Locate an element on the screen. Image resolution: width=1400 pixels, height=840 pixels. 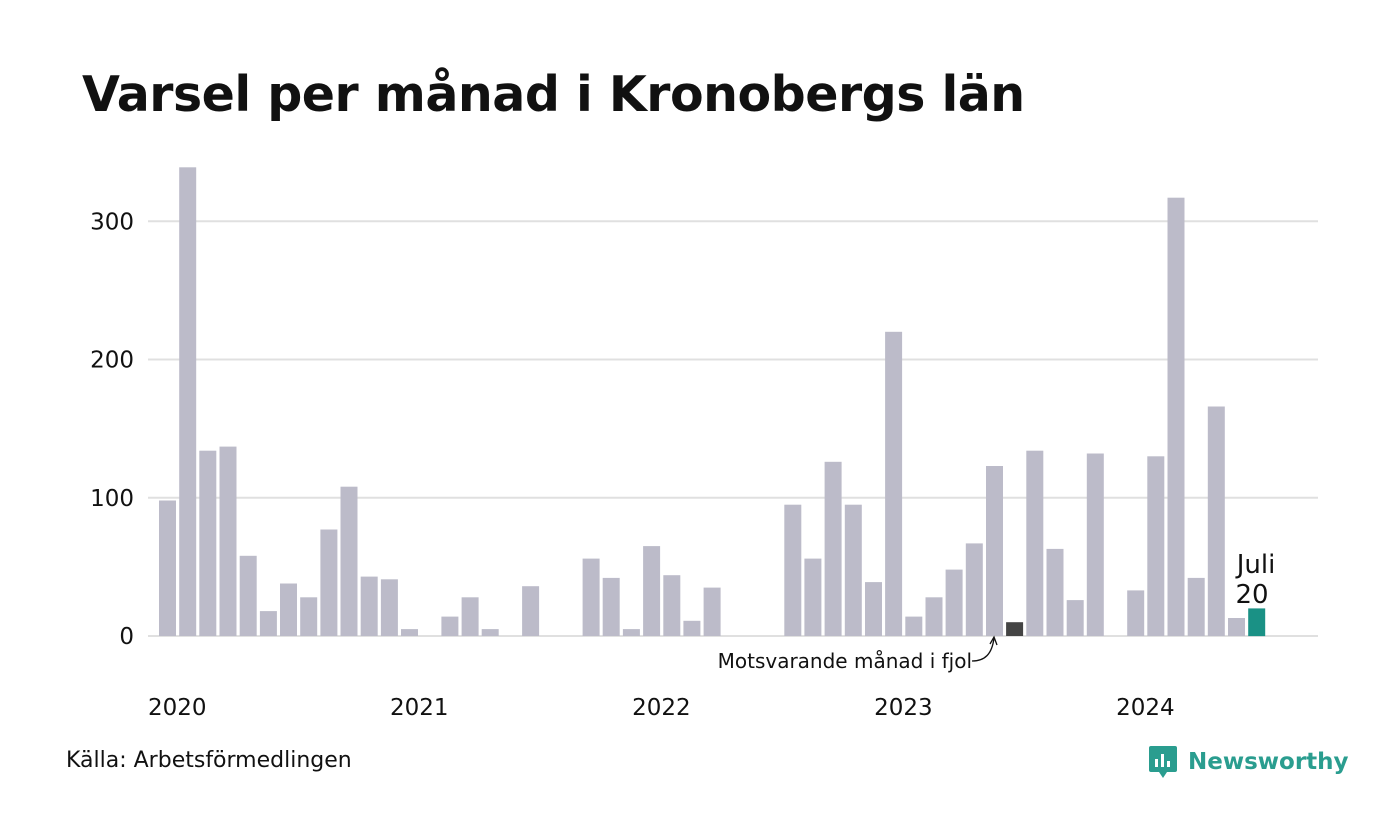
previous-year-annotation: Motsvarande månad i fjol is located at coordinates (845, 661).